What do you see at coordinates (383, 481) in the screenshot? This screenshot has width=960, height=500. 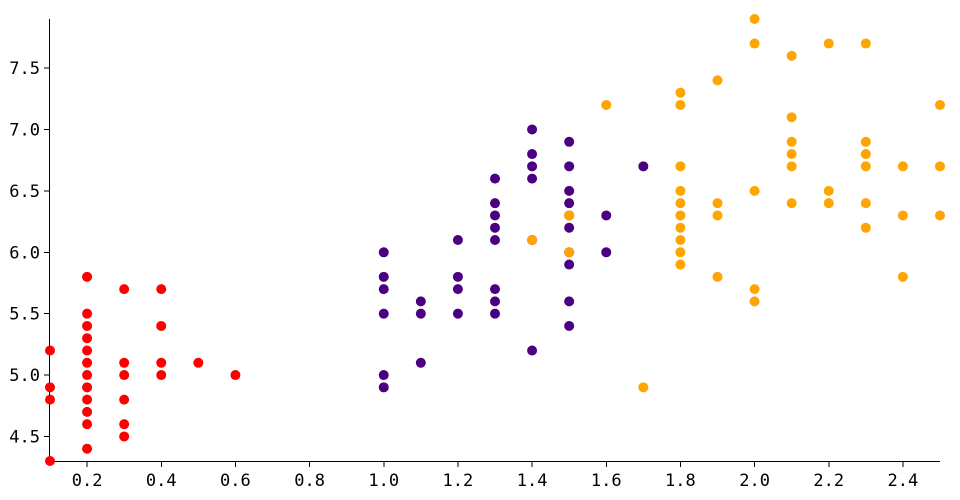 I see `x-tick-label: 1.0` at bounding box center [383, 481].